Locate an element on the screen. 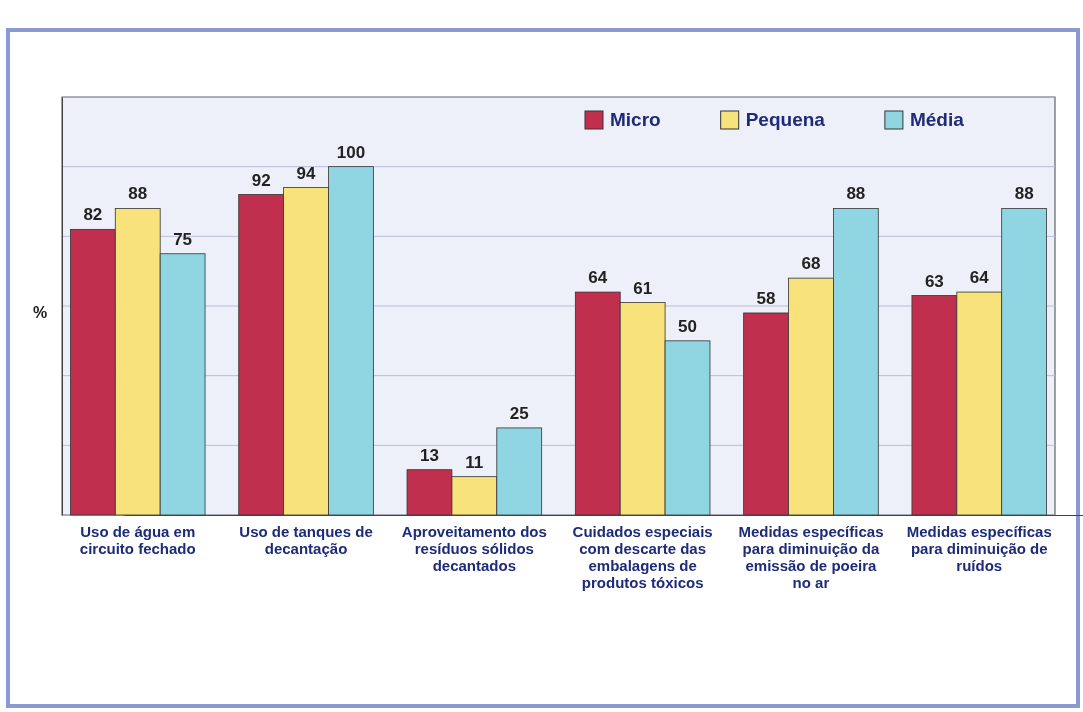 This screenshot has height=712, width=1083. data-label: 68 is located at coordinates (811, 264).